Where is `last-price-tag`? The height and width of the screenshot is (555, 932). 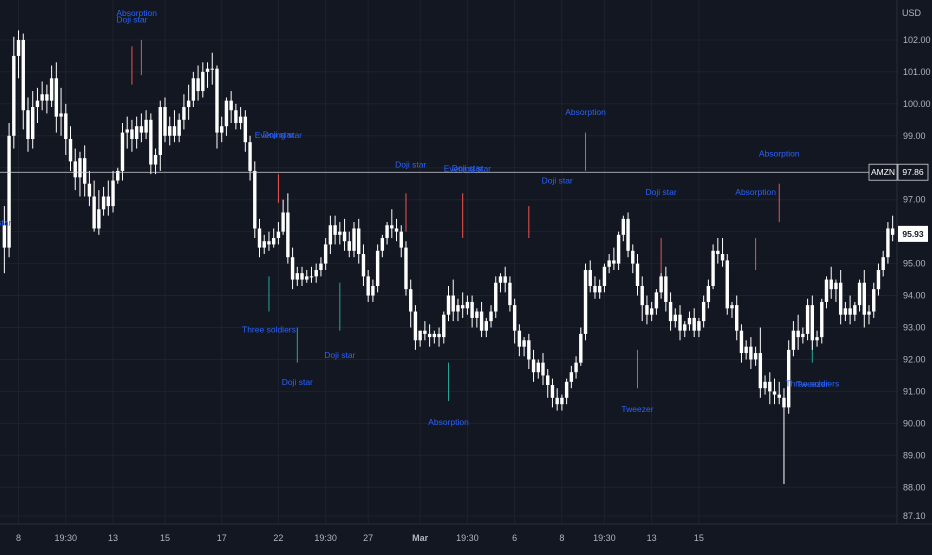
last-price-tag is located at coordinates (913, 233).